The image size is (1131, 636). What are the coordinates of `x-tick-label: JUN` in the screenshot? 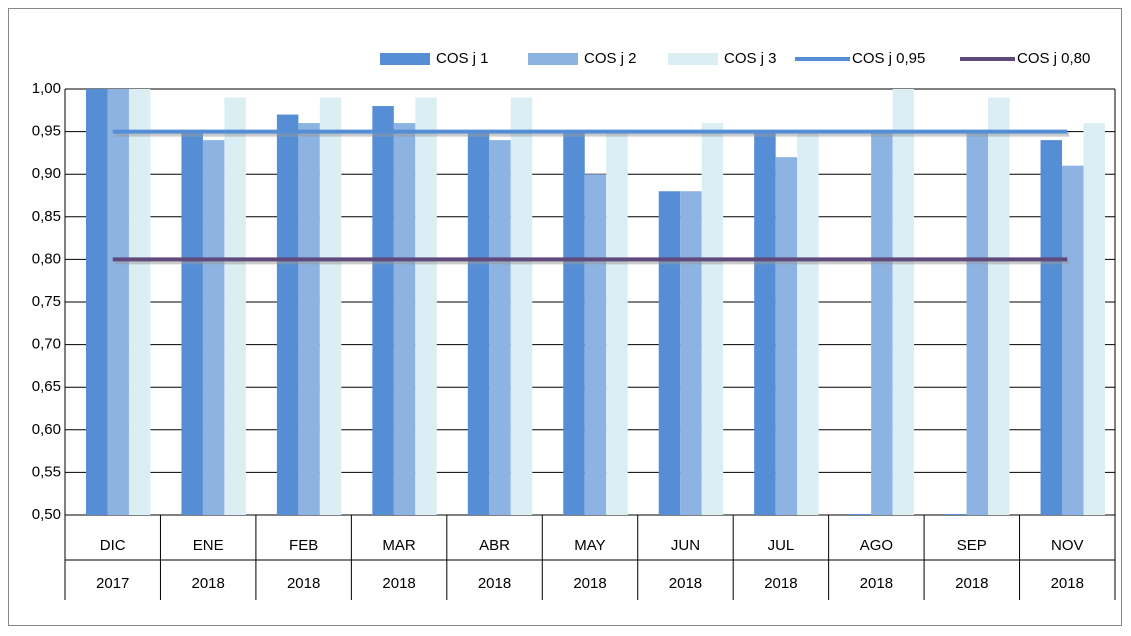 It's located at (685, 545).